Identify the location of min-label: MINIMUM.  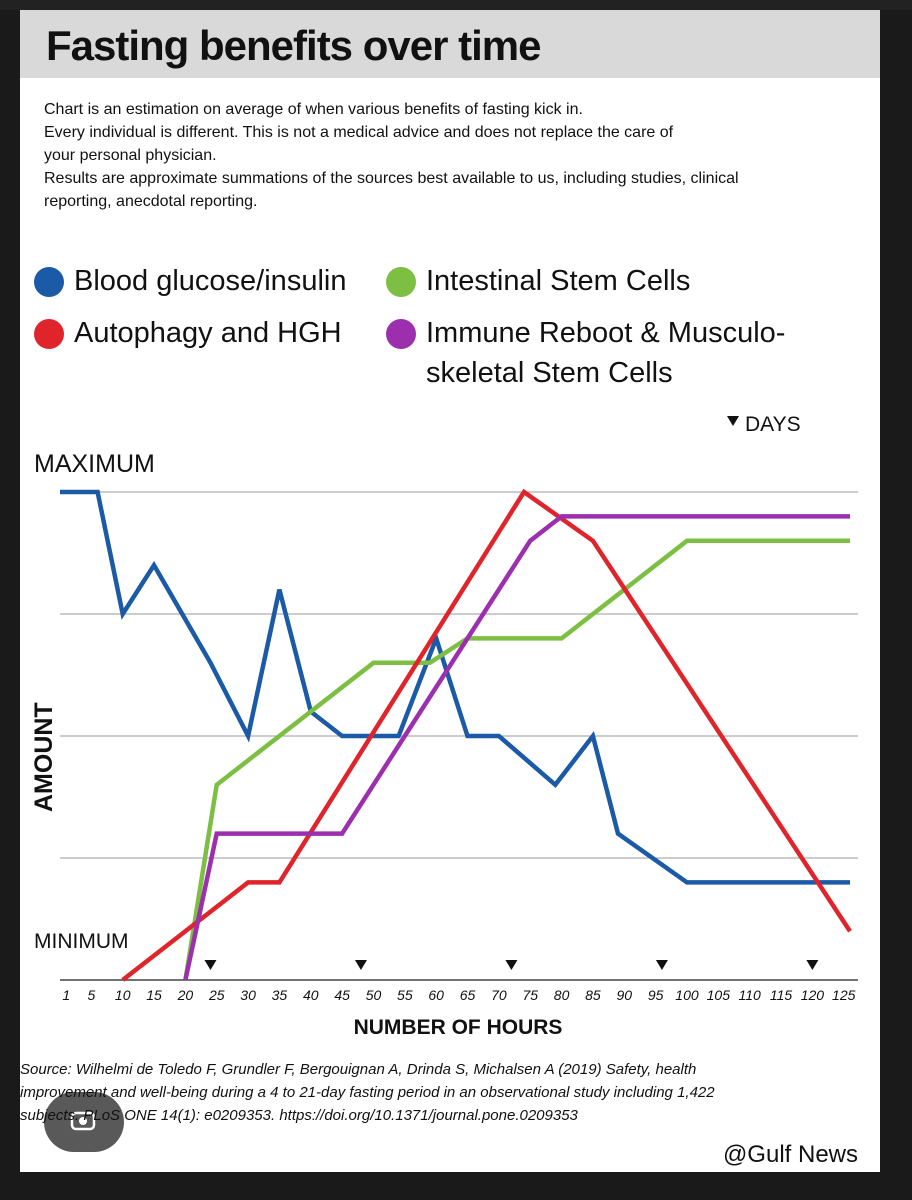
(81, 941).